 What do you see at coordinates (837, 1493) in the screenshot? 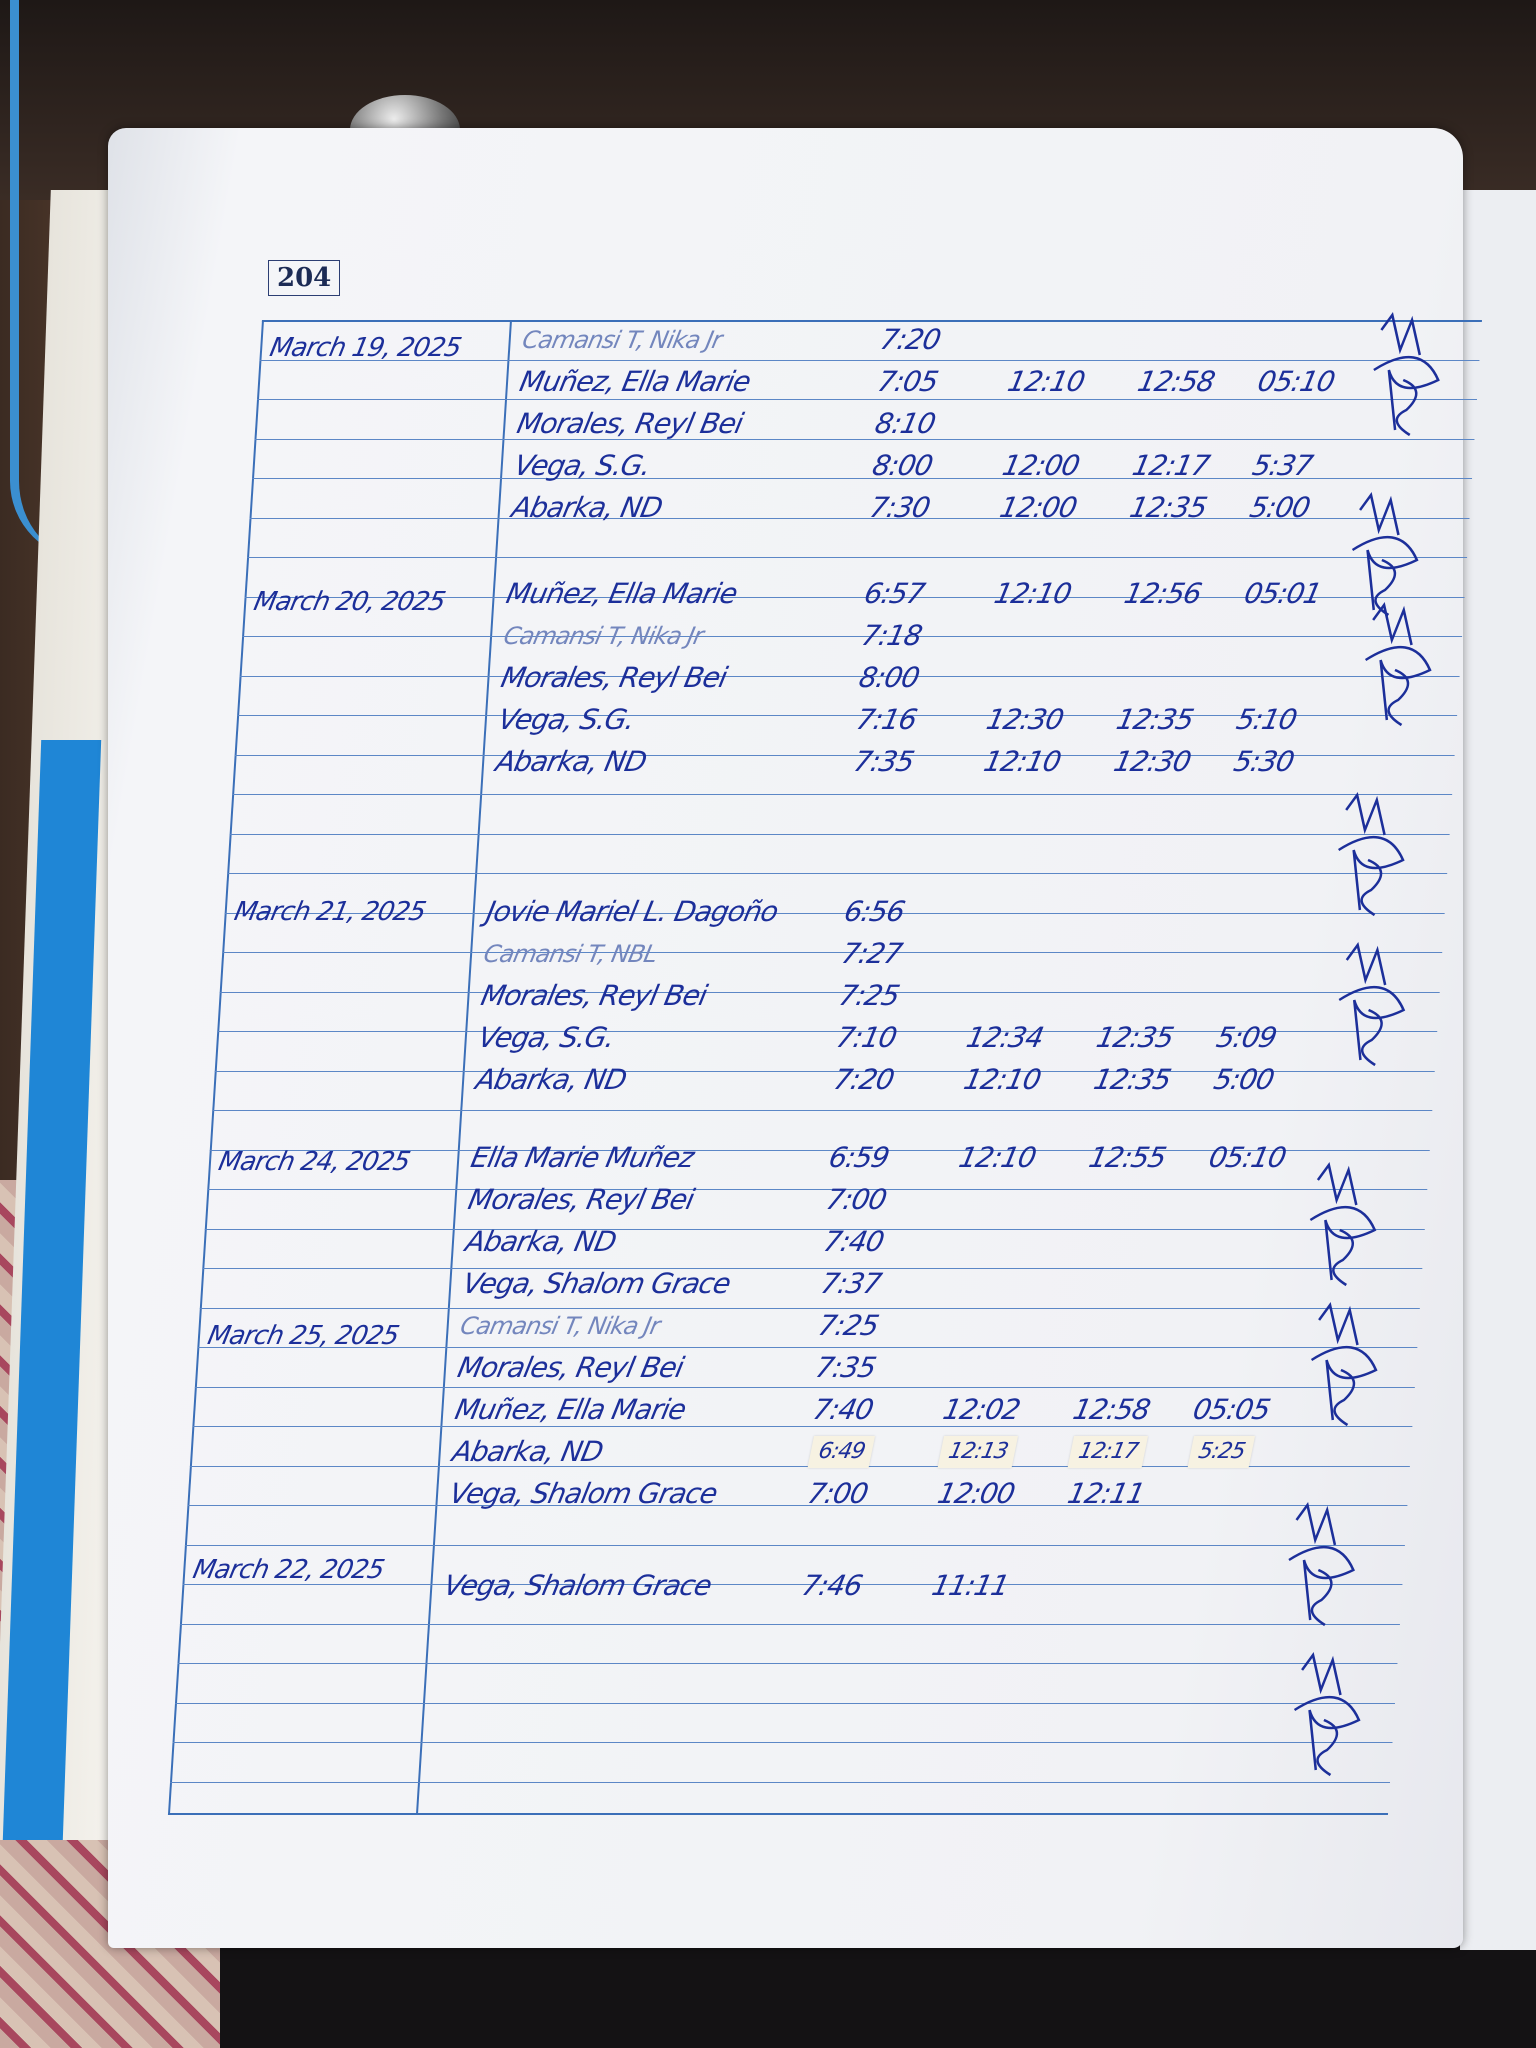
I see `time-in-am: 7:00` at bounding box center [837, 1493].